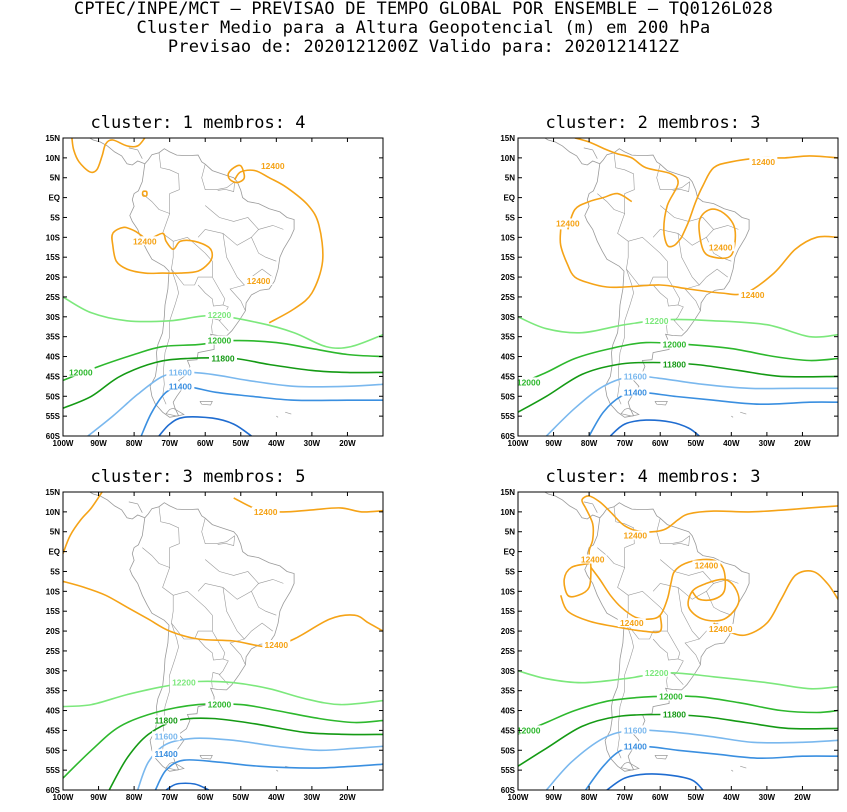 This screenshot has height=812, width=847. I want to click on lon-label: 90W, so click(553, 443).